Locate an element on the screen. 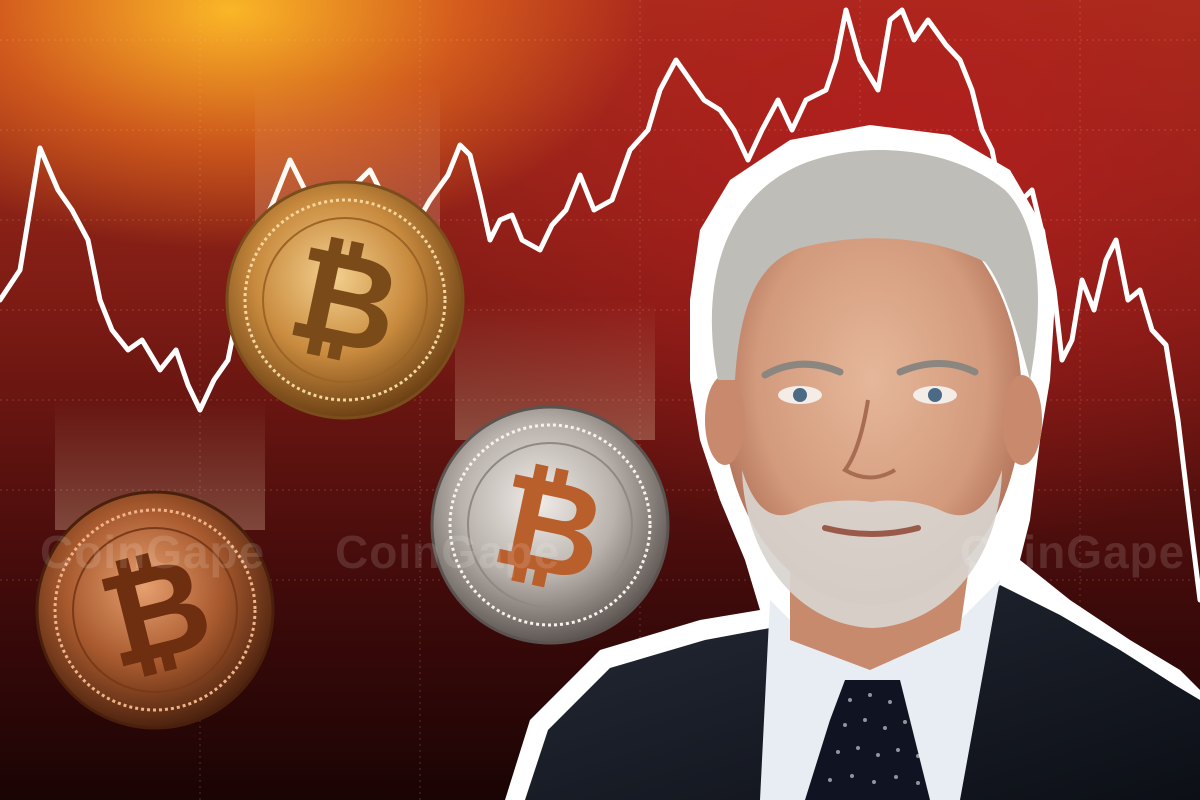  gray-beard is located at coordinates (872, 549).